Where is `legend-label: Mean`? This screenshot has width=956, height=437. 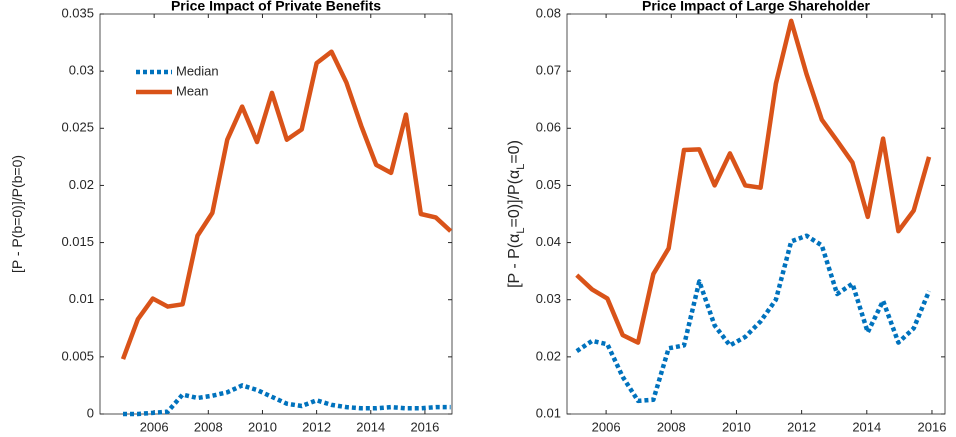 legend-label: Mean is located at coordinates (192, 90).